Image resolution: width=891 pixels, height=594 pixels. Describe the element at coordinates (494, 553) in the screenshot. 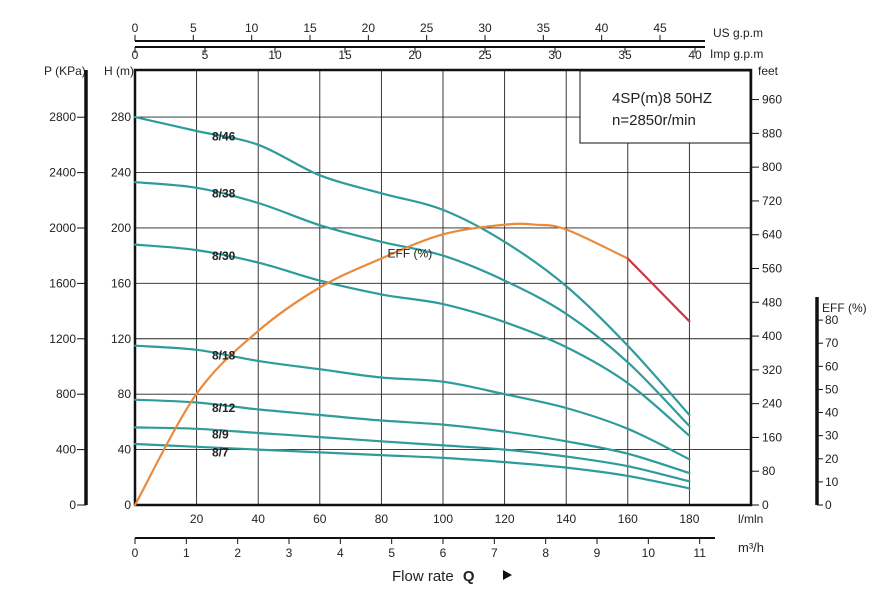

I see `m3h-tick-label: 7` at that location.